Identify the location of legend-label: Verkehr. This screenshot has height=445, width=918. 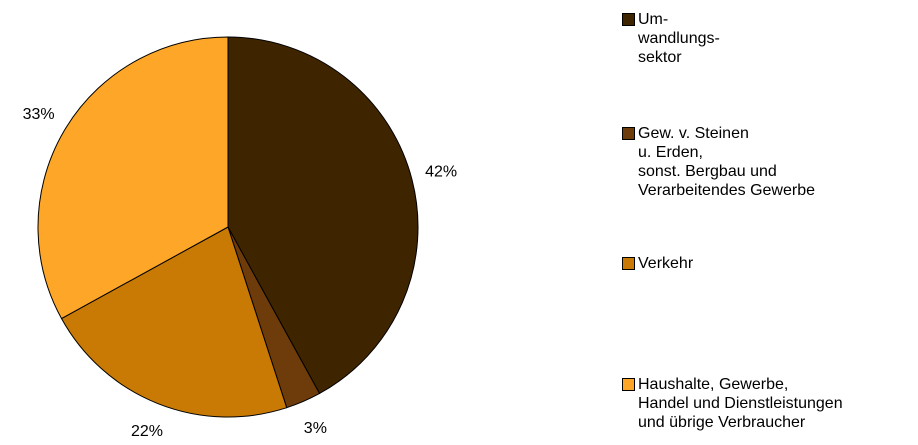
(666, 263).